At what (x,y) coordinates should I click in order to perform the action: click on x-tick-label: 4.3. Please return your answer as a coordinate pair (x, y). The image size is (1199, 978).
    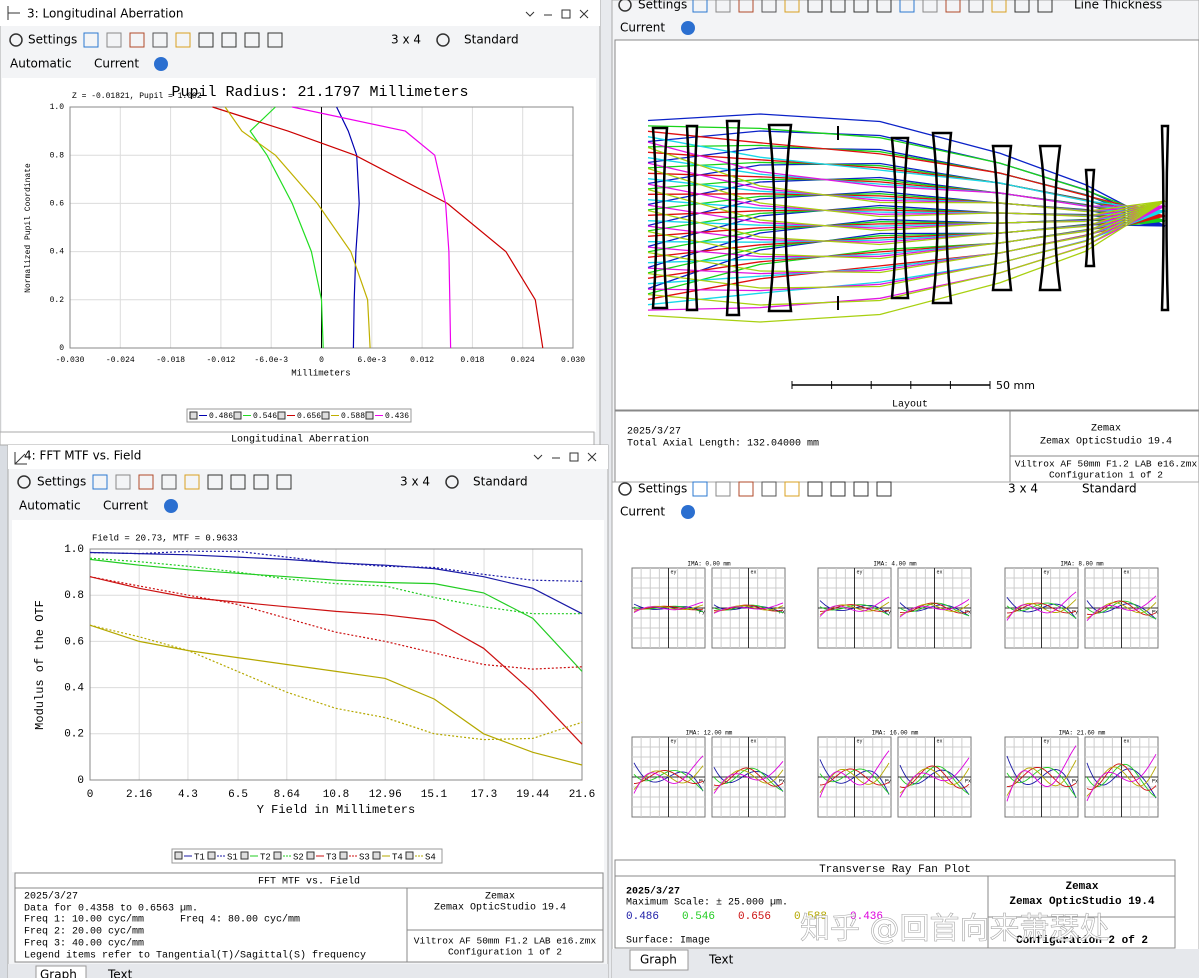
    Looking at the image, I should click on (188, 795).